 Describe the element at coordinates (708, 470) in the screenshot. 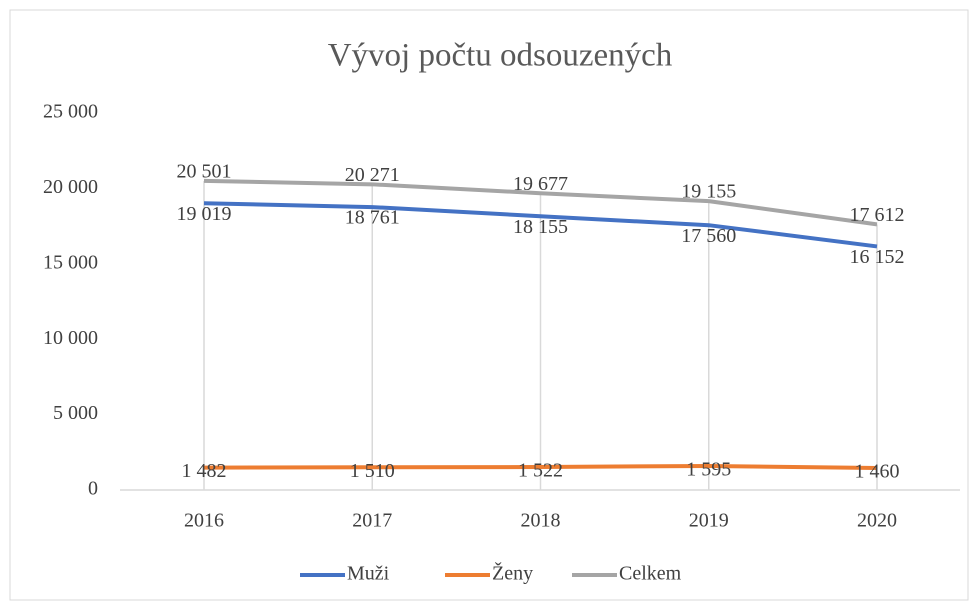

I see `data-label: 1 595` at that location.